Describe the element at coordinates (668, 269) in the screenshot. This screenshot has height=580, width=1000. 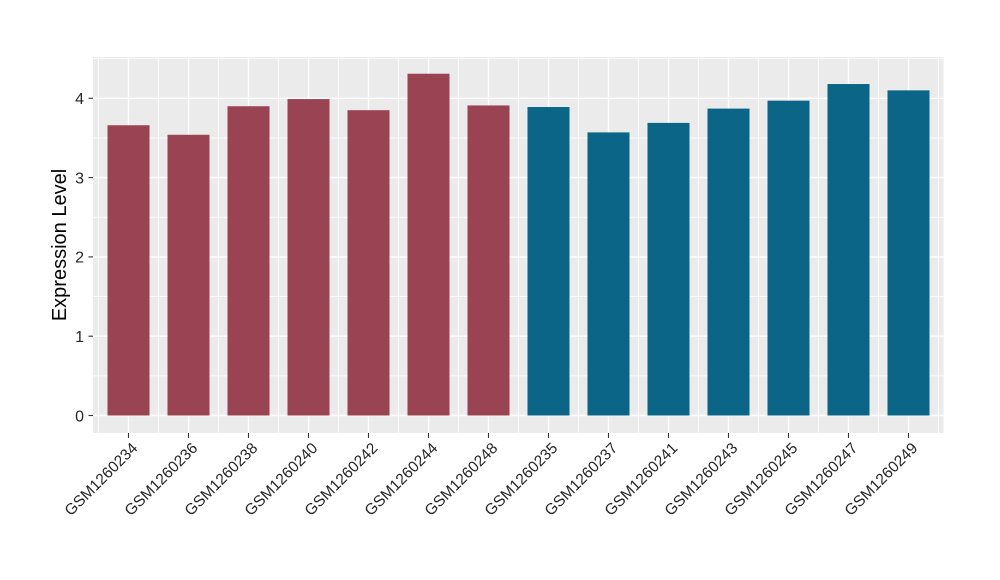
I see `bar-GSM1260241` at that location.